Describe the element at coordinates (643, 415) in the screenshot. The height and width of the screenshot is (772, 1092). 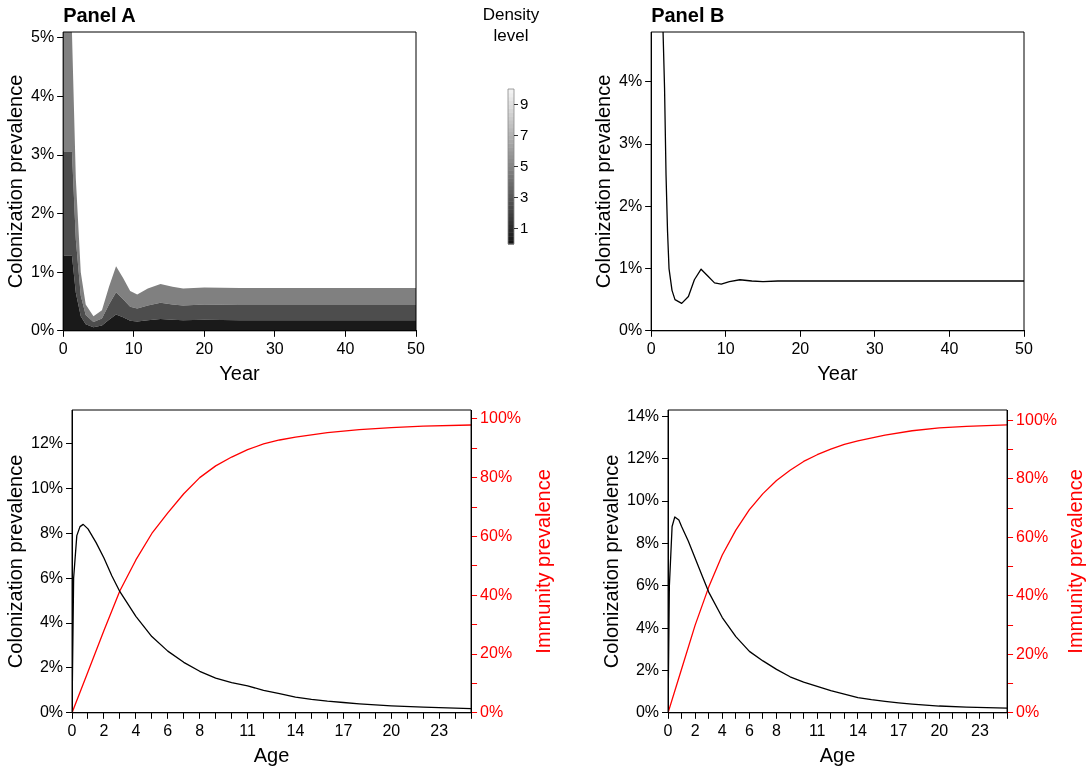
I see `y-tick-label: 14%` at that location.